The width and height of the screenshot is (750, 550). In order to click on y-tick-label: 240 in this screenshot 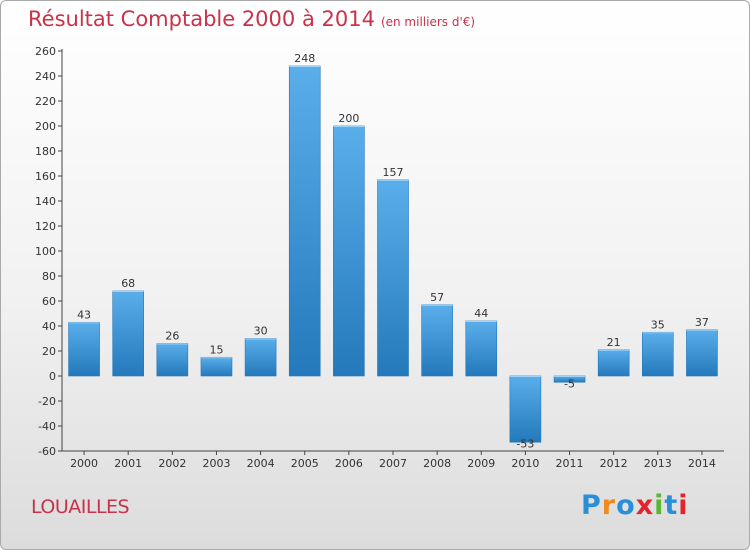, I will do `click(45, 76)`.